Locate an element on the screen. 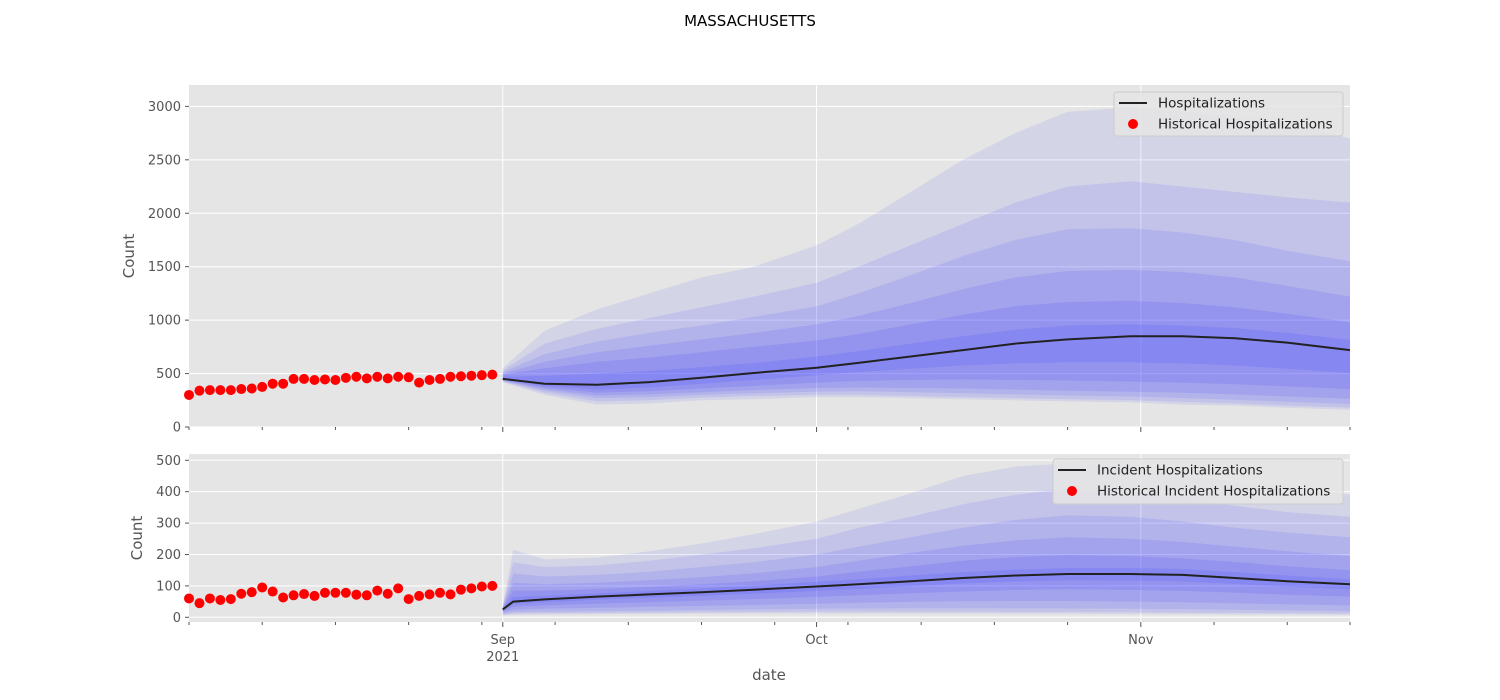  y-tick-label: 2000 is located at coordinates (164, 214).